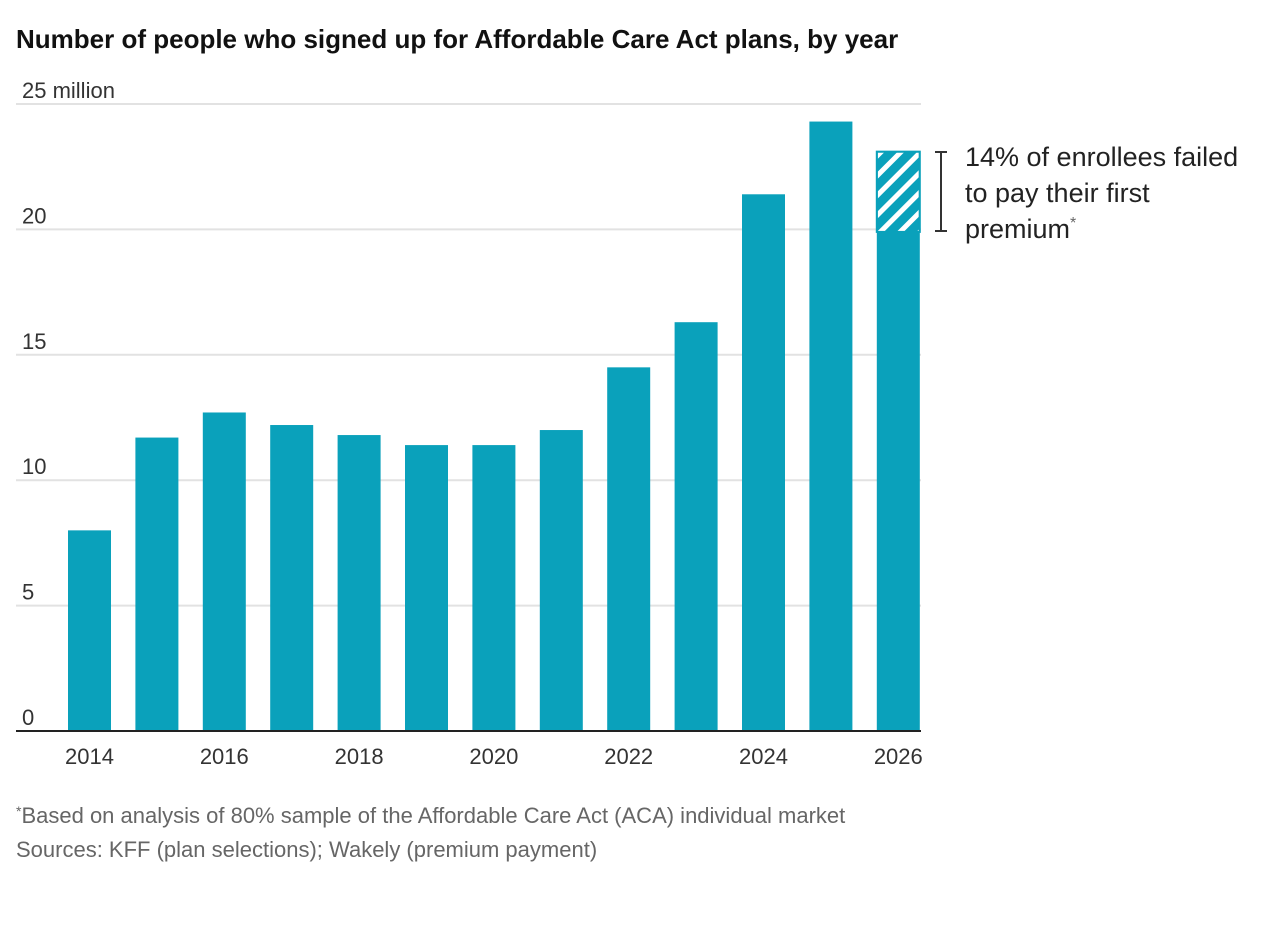 This screenshot has width=1268, height=939. I want to click on x-tick-label: 2022, so click(628, 756).